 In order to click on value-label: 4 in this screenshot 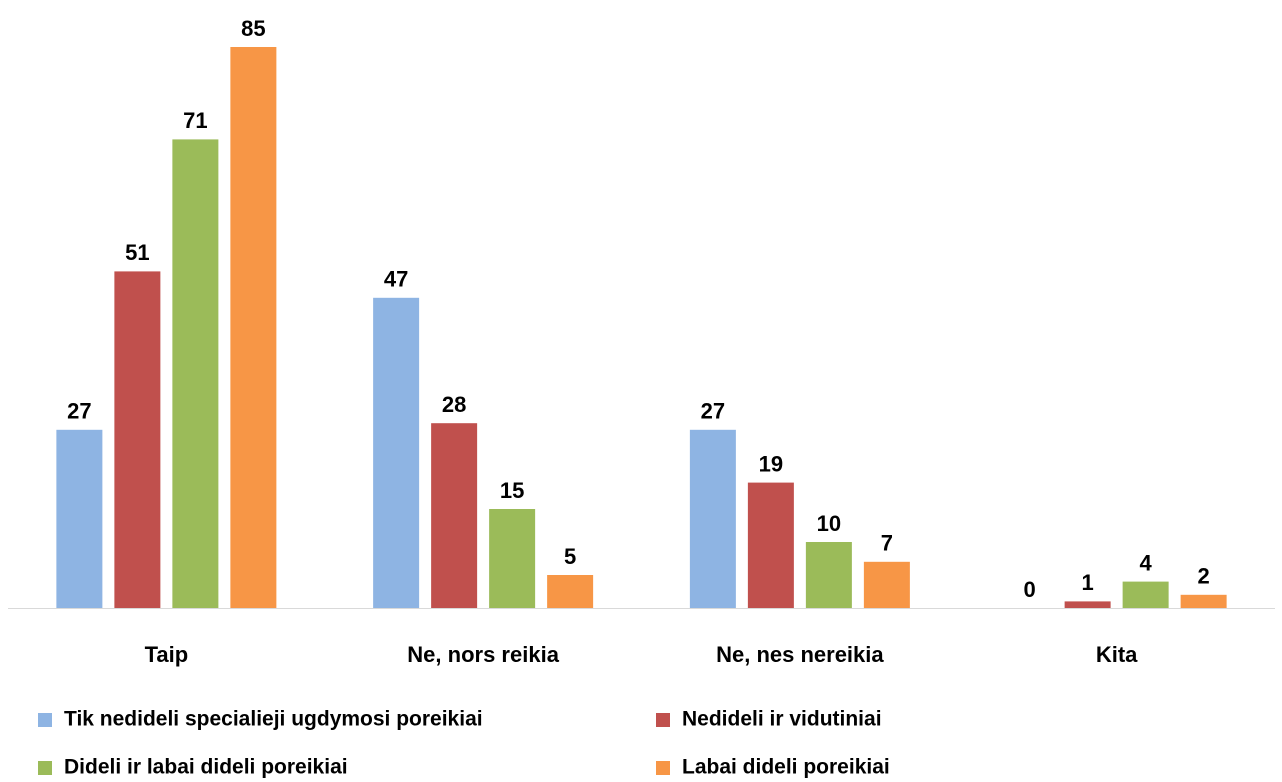, I will do `click(1146, 562)`.